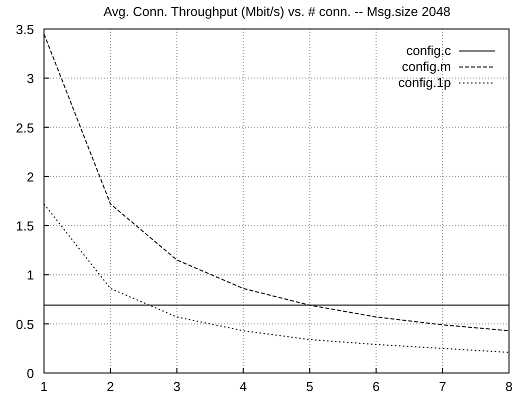  I want to click on y-tick-label: 2.5, so click(25, 128).